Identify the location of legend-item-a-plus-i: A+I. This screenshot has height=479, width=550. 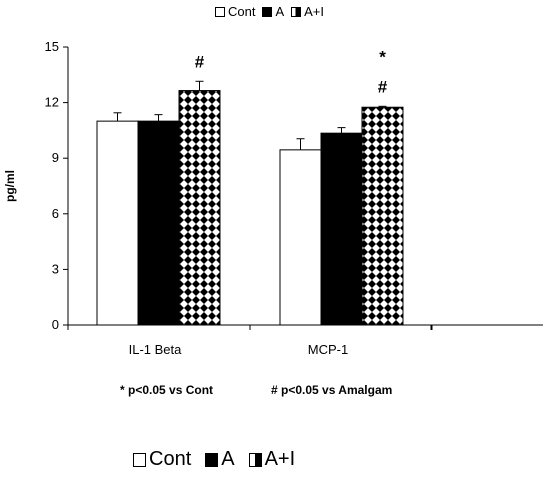
(307, 11).